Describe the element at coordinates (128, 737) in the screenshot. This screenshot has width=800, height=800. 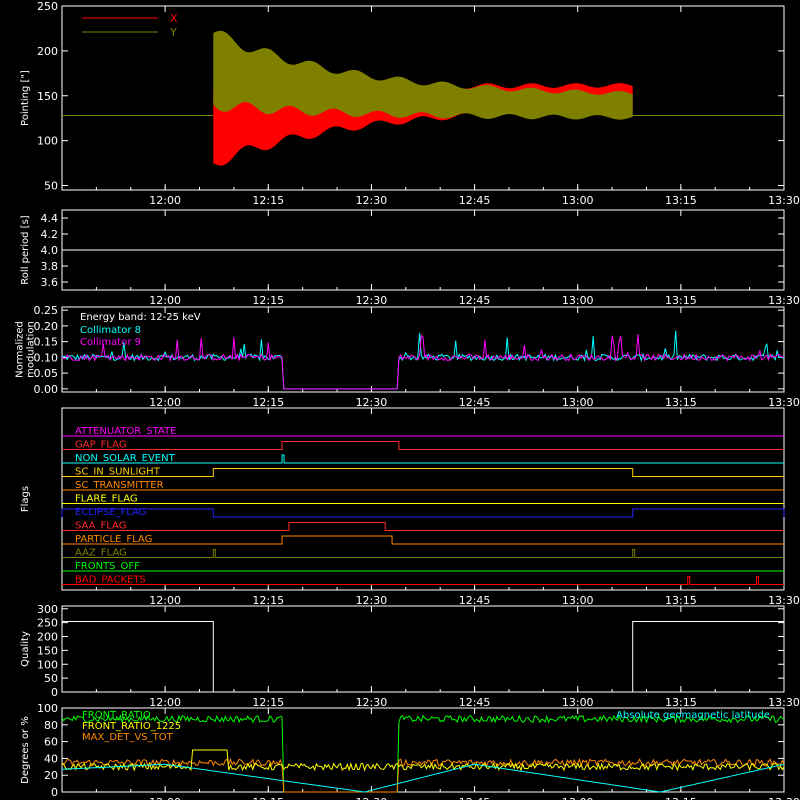
I see `legend-max-det-vs-tot: MAX_DET_VS_TOT` at that location.